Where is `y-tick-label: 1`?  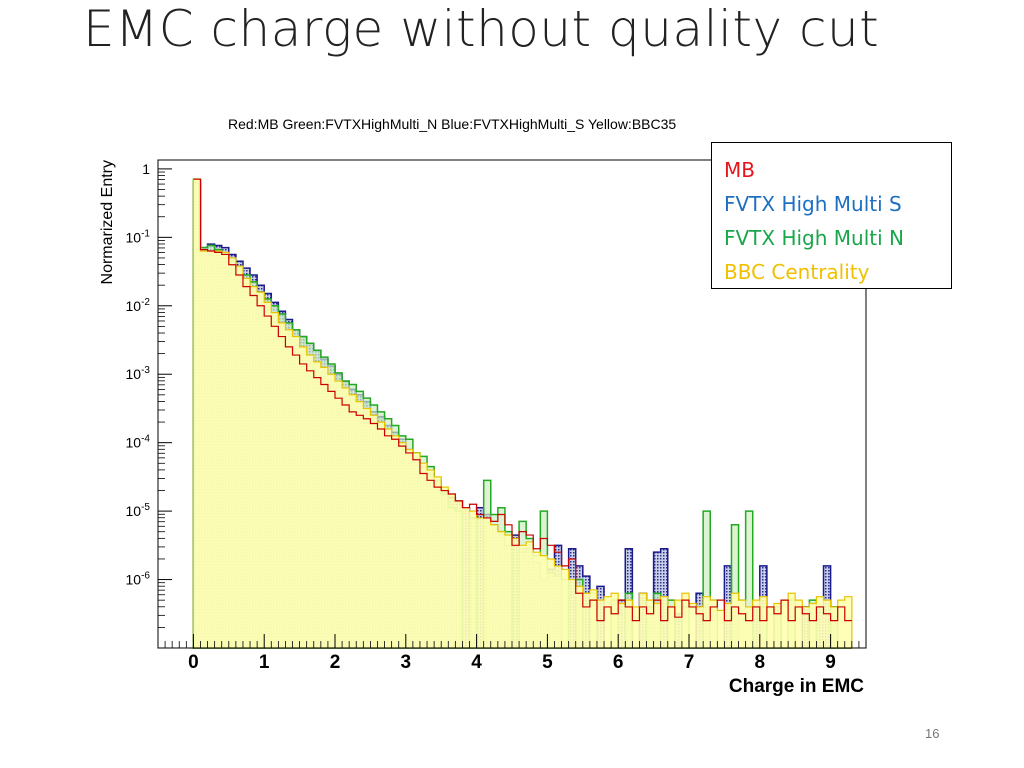 y-tick-label: 1 is located at coordinates (146, 169).